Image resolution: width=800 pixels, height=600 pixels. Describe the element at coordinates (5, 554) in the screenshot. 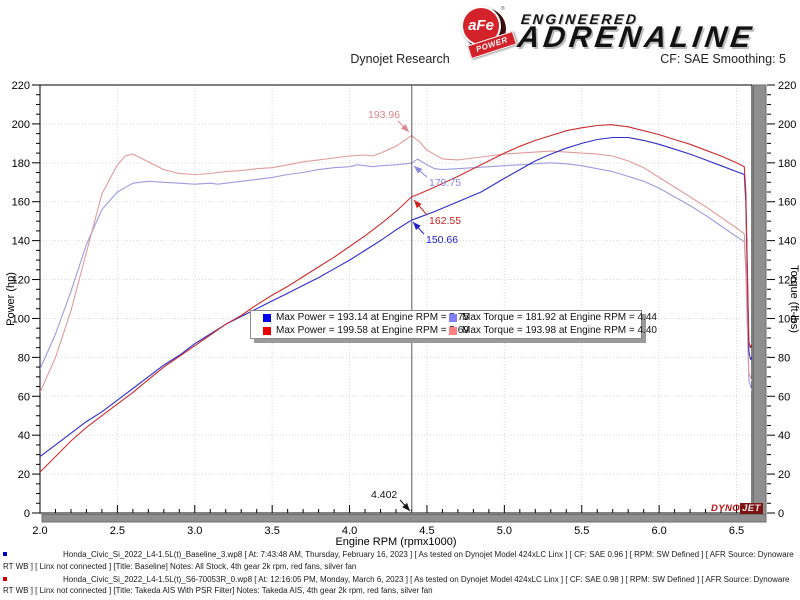

I see `run-marker-blue` at that location.